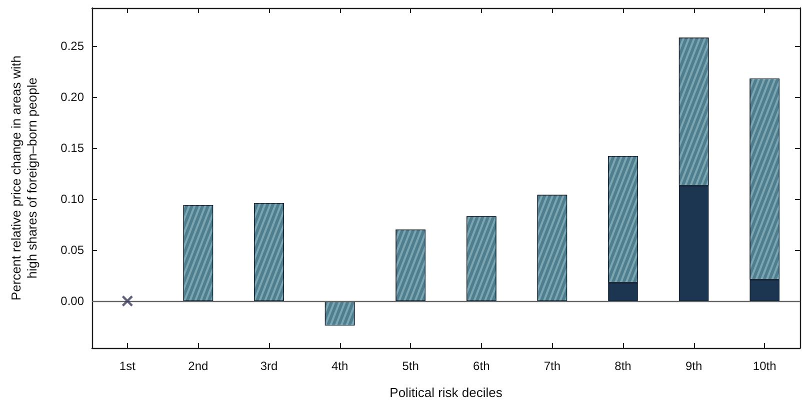  What do you see at coordinates (127, 366) in the screenshot?
I see `x-tick-label: 1st` at bounding box center [127, 366].